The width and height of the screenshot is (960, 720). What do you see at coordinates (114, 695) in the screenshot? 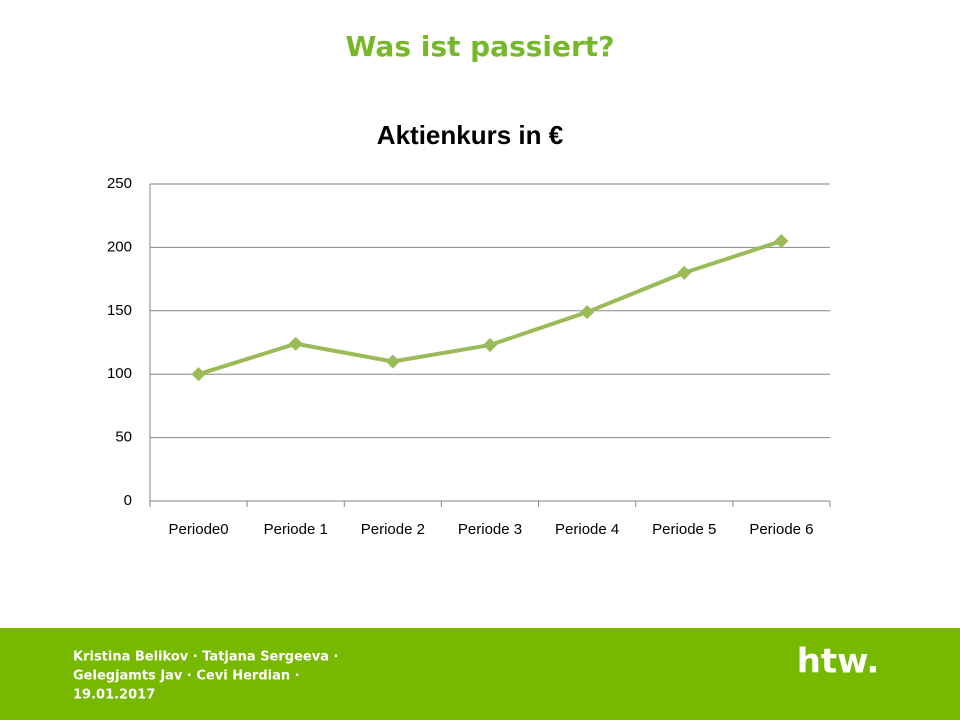
I see `footer-date: 19.01.2017` at bounding box center [114, 695].